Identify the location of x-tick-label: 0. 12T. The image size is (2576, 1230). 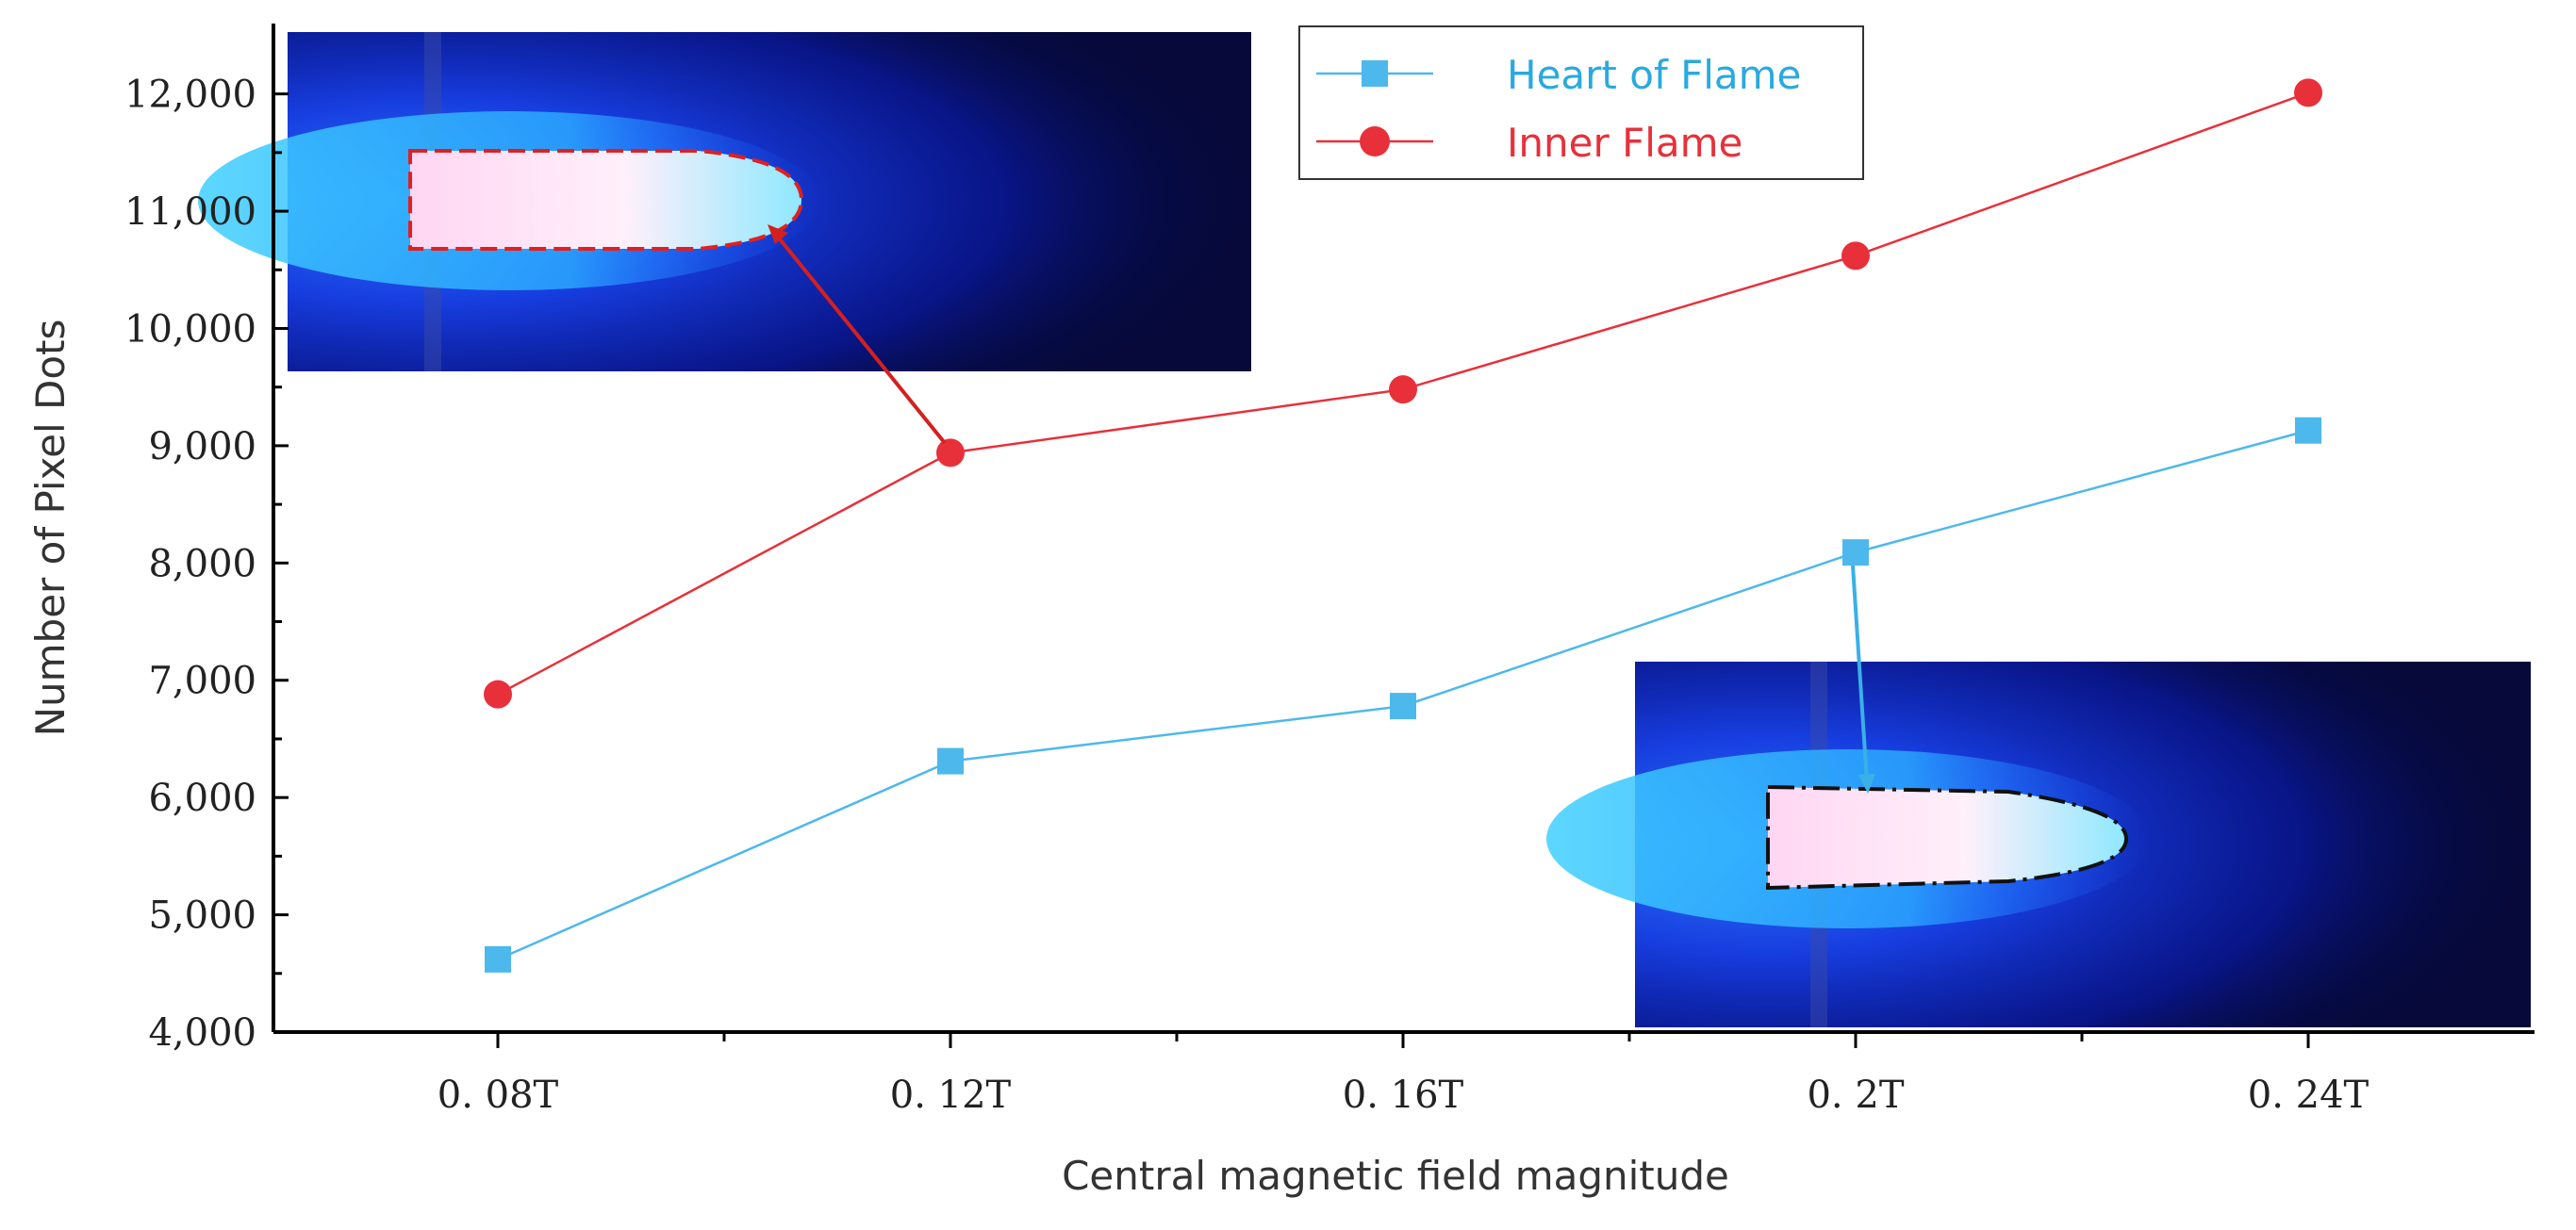
(951, 1095).